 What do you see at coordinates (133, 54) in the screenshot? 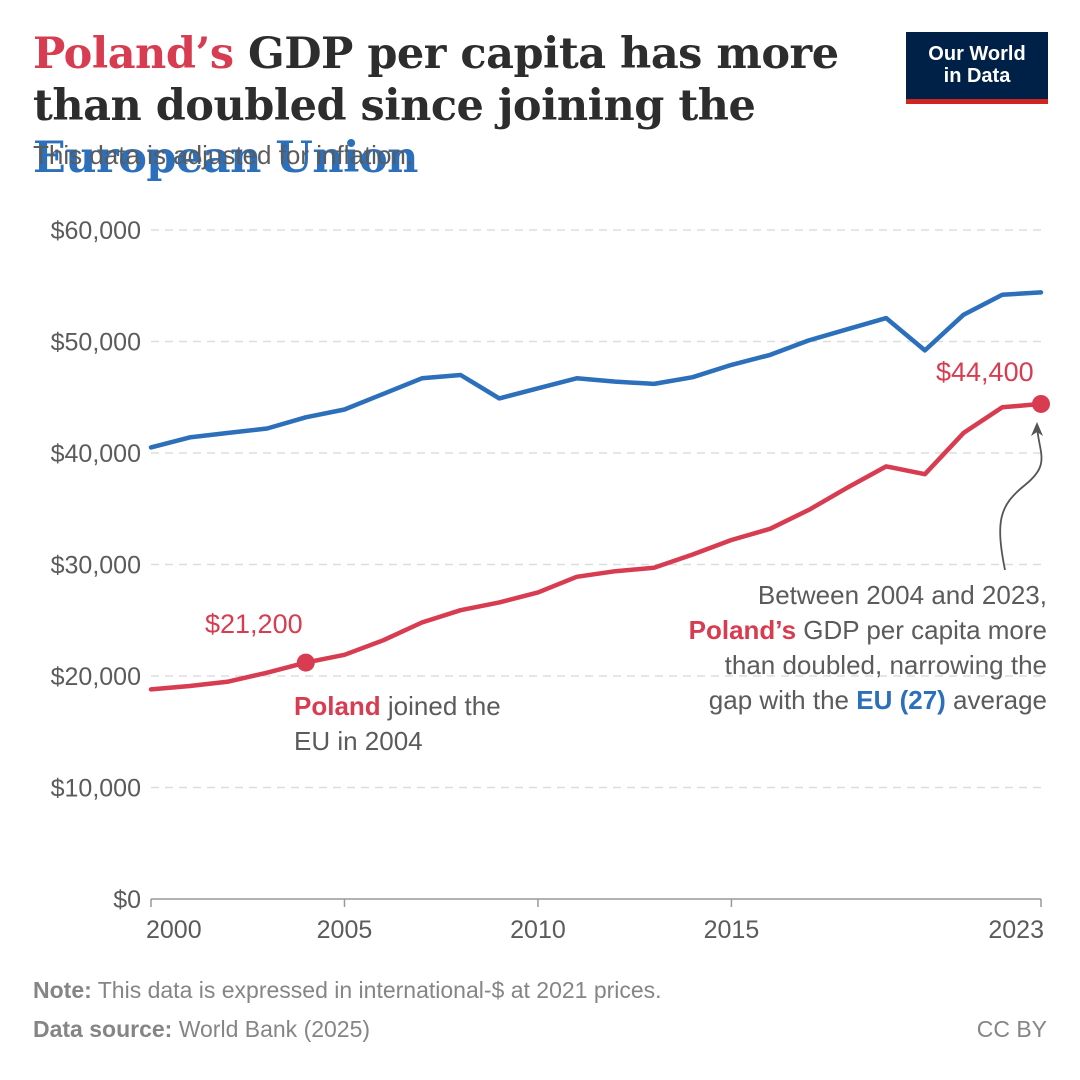
I see `title-poland: Poland’s` at bounding box center [133, 54].